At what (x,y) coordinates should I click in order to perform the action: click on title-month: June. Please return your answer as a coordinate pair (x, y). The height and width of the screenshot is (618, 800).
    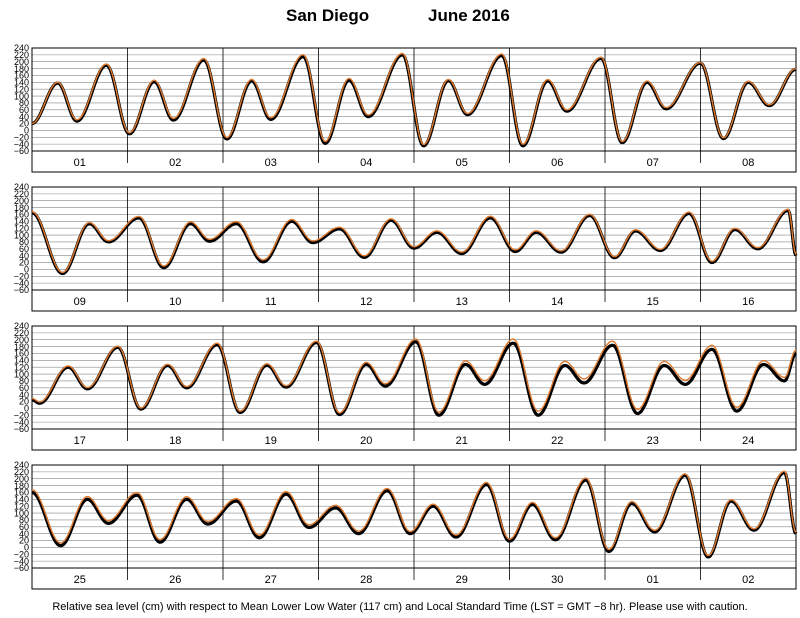
    Looking at the image, I should click on (448, 15).